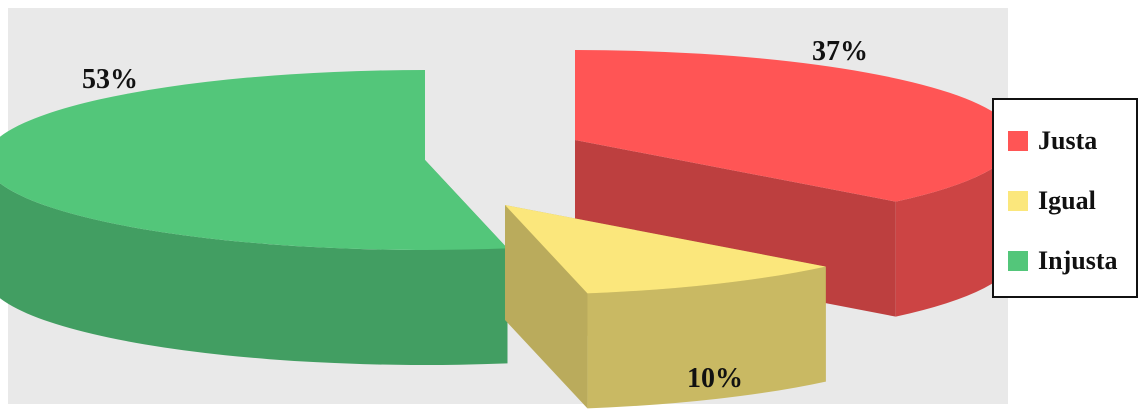 Image resolution: width=1144 pixels, height=412 pixels. What do you see at coordinates (955, 228) in the screenshot?
I see `pie-slice-justa-rim` at bounding box center [955, 228].